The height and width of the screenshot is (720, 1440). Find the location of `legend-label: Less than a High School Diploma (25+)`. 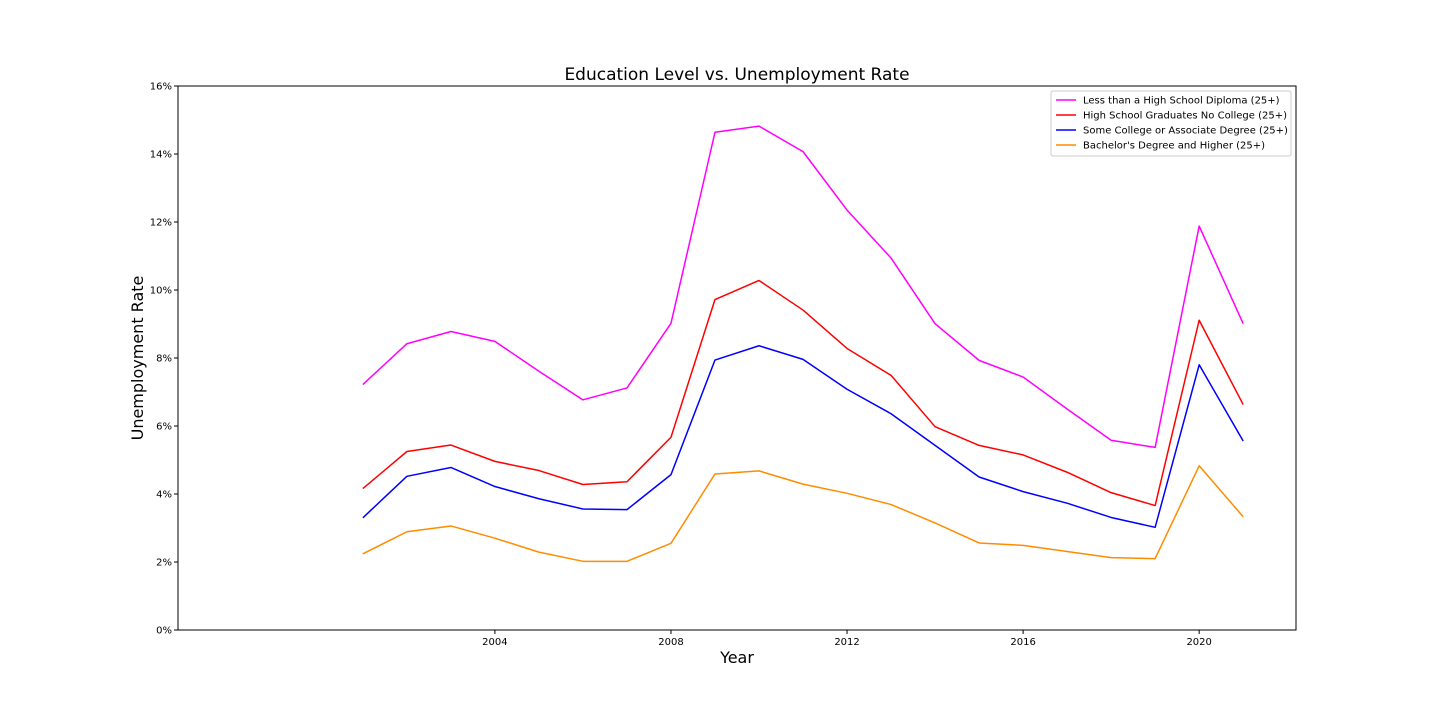

legend-label: Less than a High School Diploma (25+) is located at coordinates (1181, 101).